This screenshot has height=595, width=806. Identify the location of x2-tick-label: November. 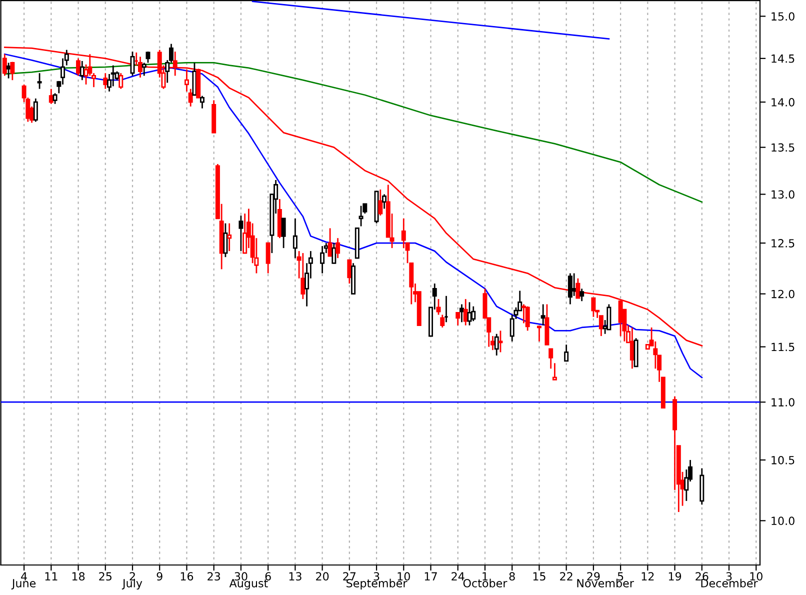
(605, 583).